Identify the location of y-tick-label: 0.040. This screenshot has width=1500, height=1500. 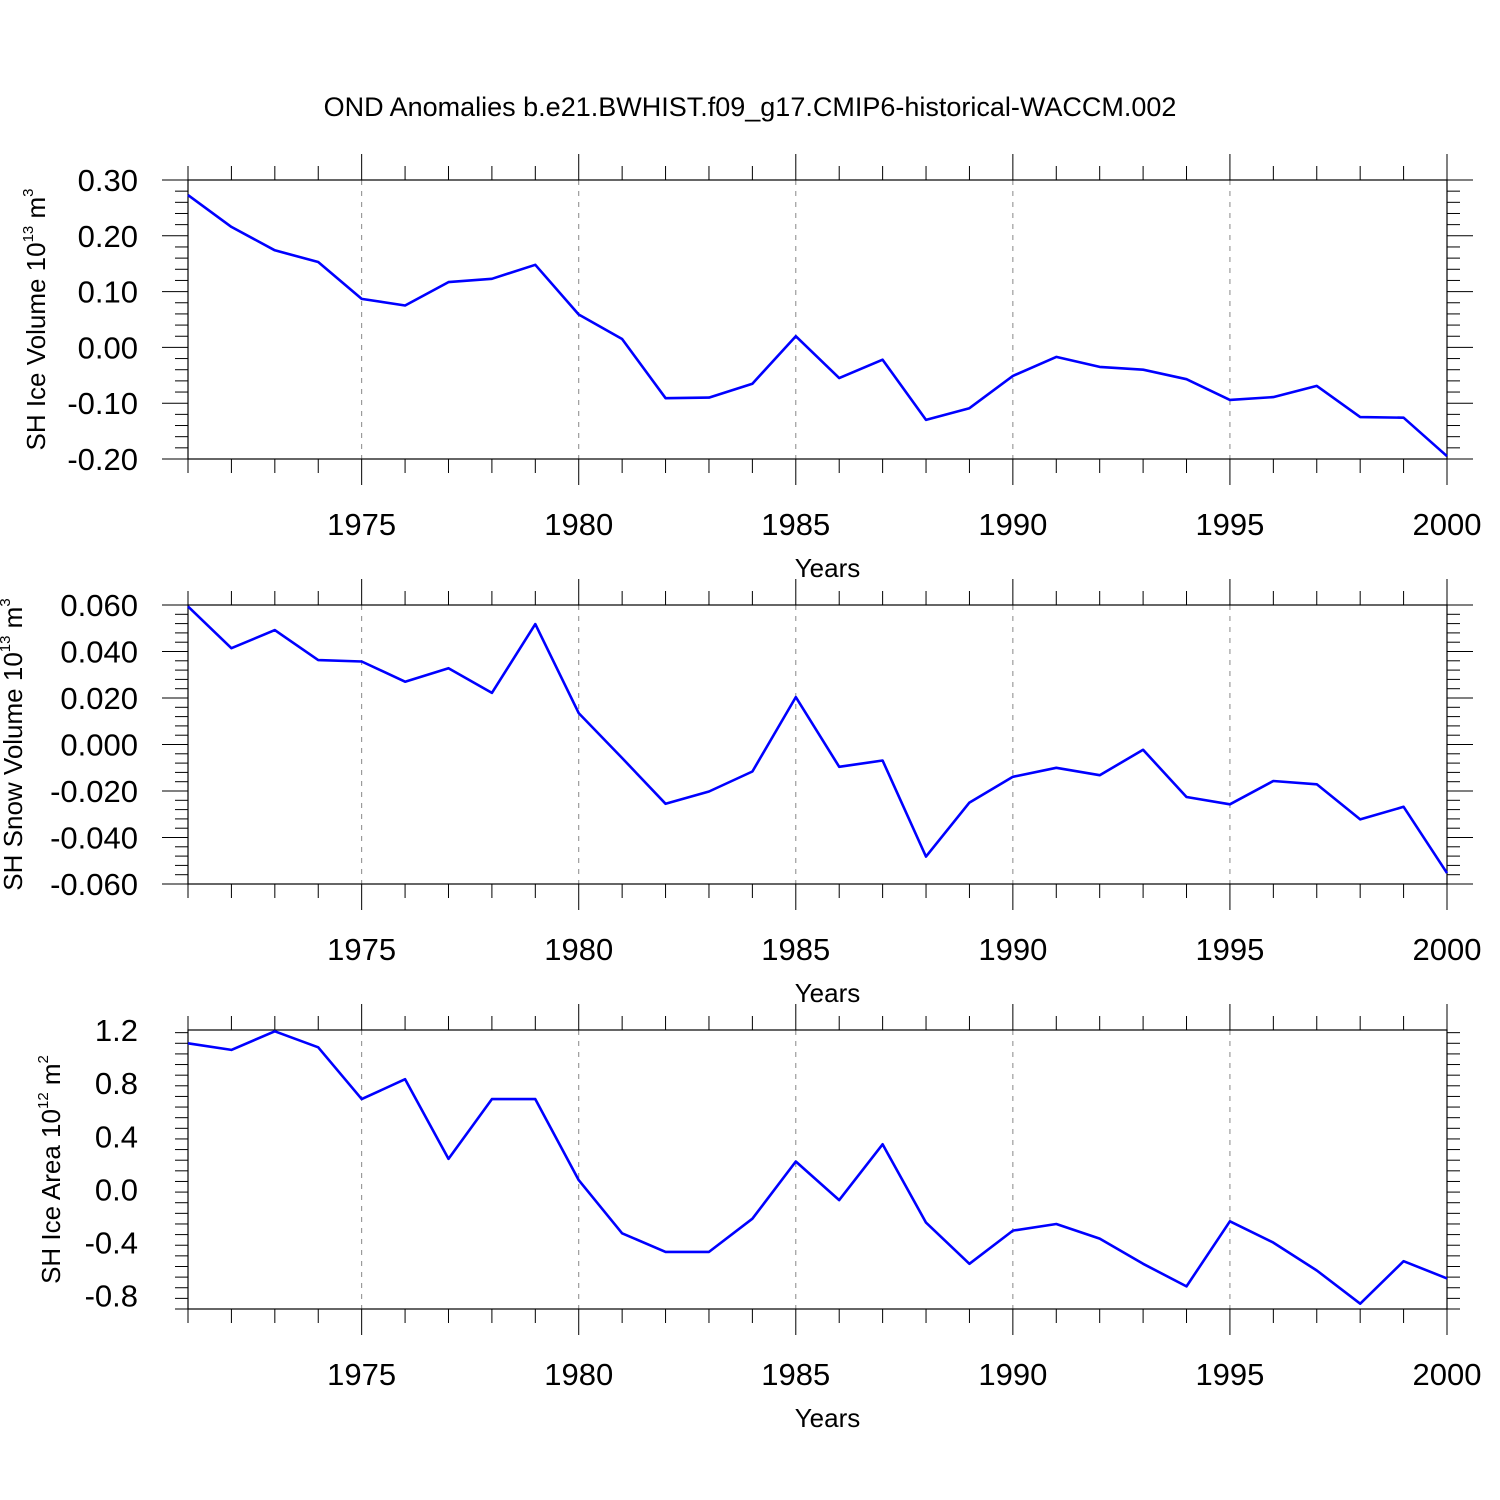
(99, 652).